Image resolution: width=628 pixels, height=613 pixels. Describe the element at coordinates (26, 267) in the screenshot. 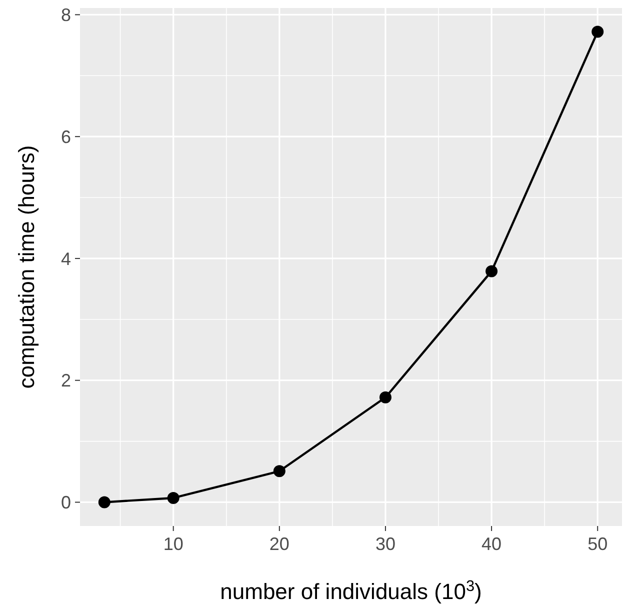

I see `y-axis-title: computation time (hours)` at that location.